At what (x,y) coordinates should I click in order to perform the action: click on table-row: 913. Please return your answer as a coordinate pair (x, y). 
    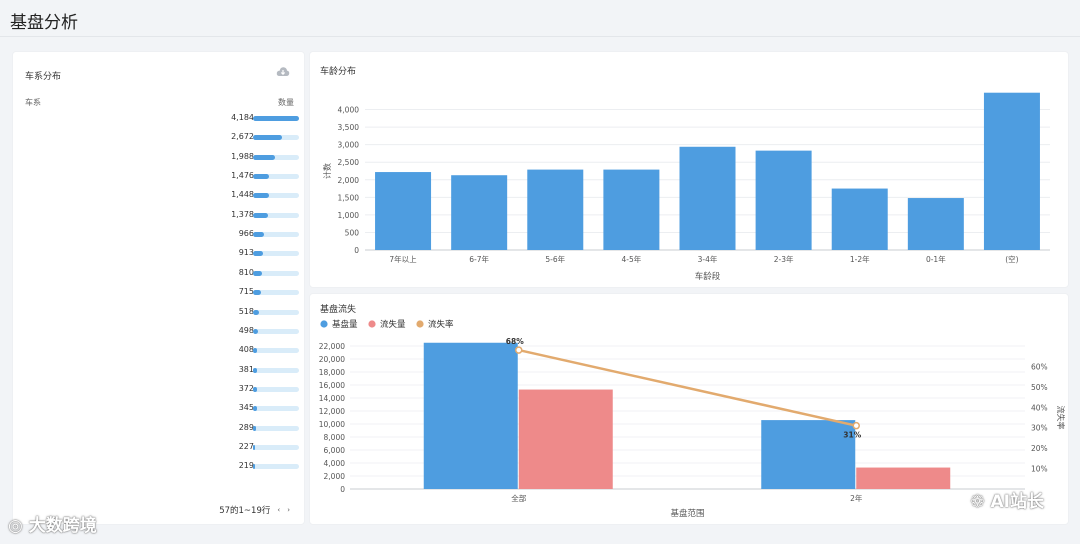
    Looking at the image, I should click on (159, 254).